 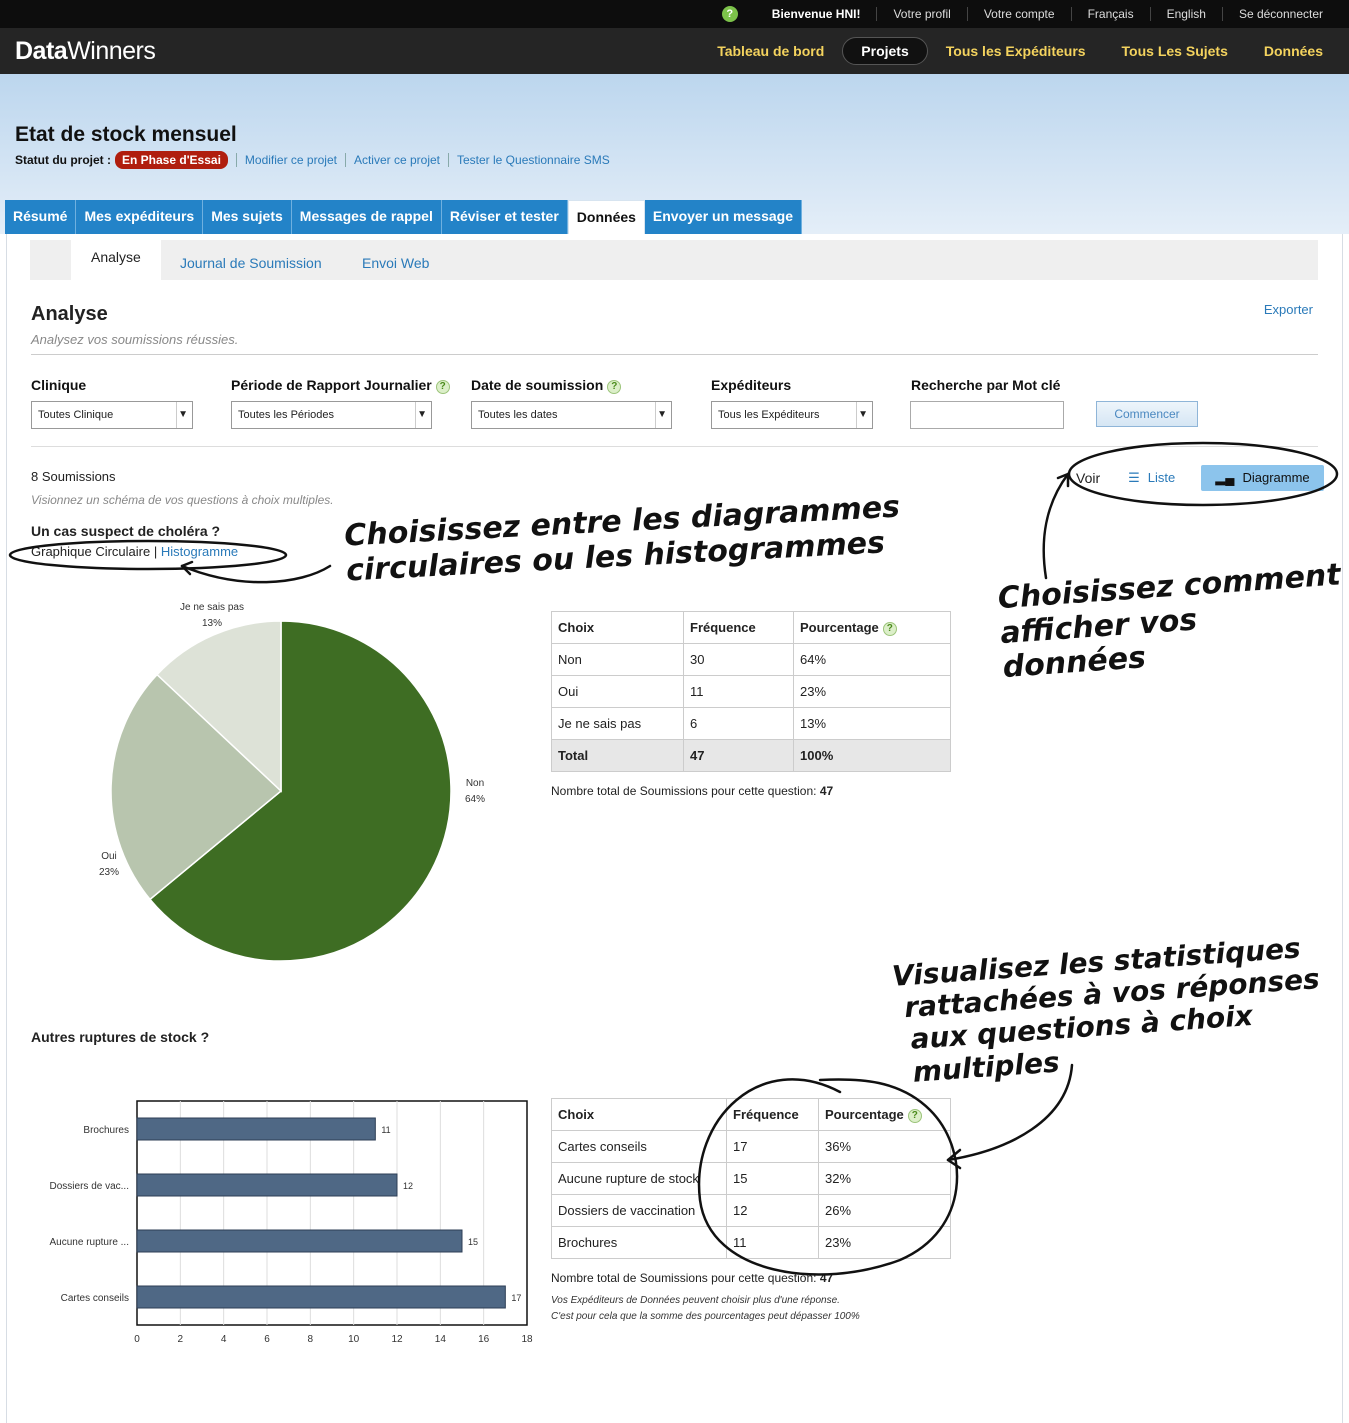 I want to click on table-row: Cartes conseils 17 36%, so click(x=751, y=1146).